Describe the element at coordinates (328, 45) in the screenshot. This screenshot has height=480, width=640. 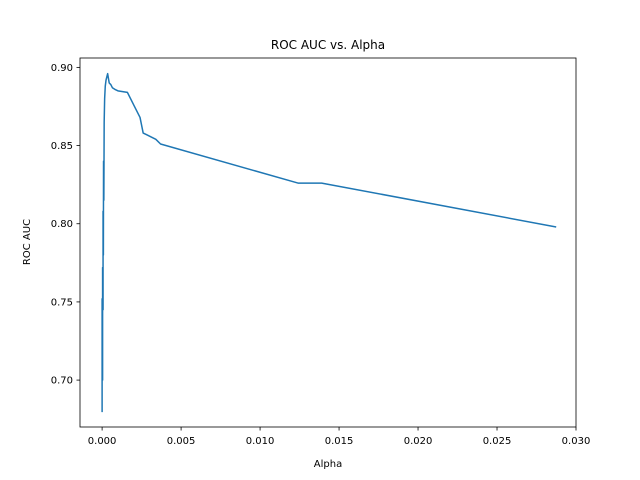
I see `chart-title: ROC AUC vs. Alpha` at that location.